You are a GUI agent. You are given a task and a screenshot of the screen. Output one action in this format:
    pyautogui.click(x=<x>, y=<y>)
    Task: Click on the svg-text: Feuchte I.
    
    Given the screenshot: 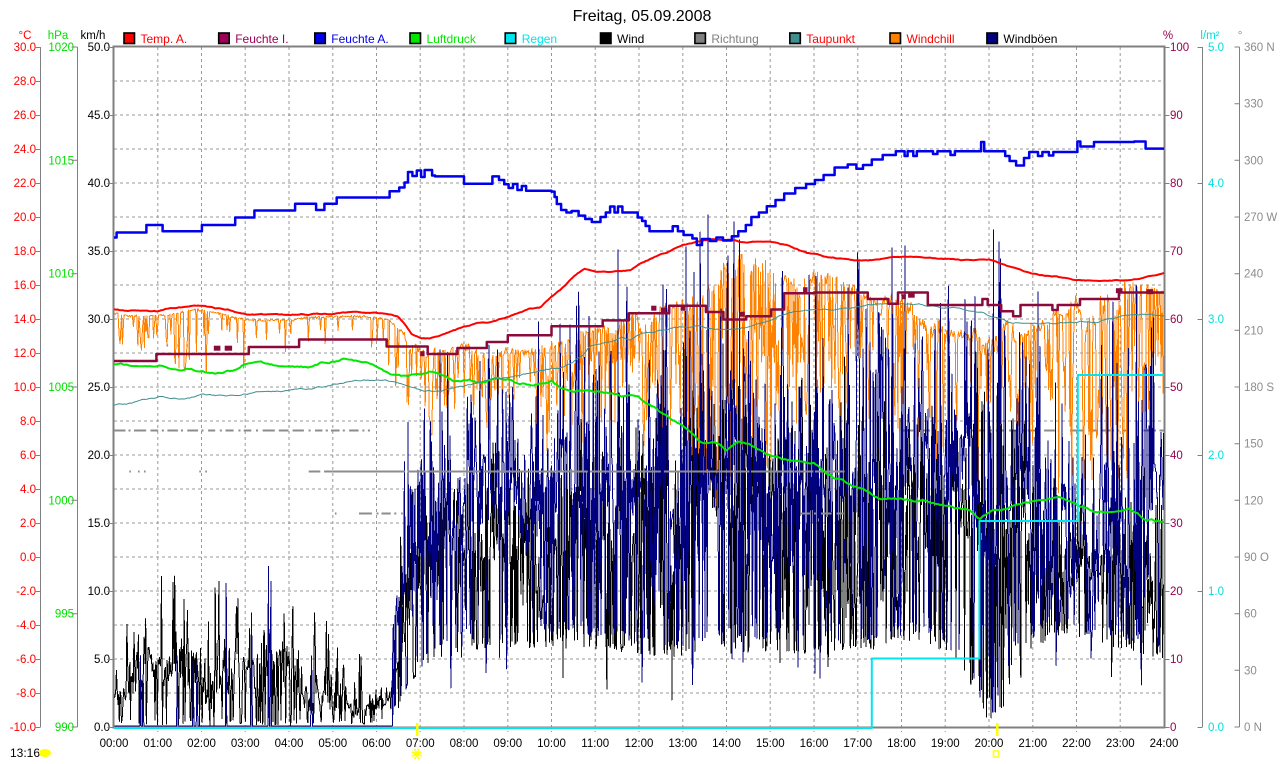 What is the action you would take?
    pyautogui.click(x=261, y=39)
    